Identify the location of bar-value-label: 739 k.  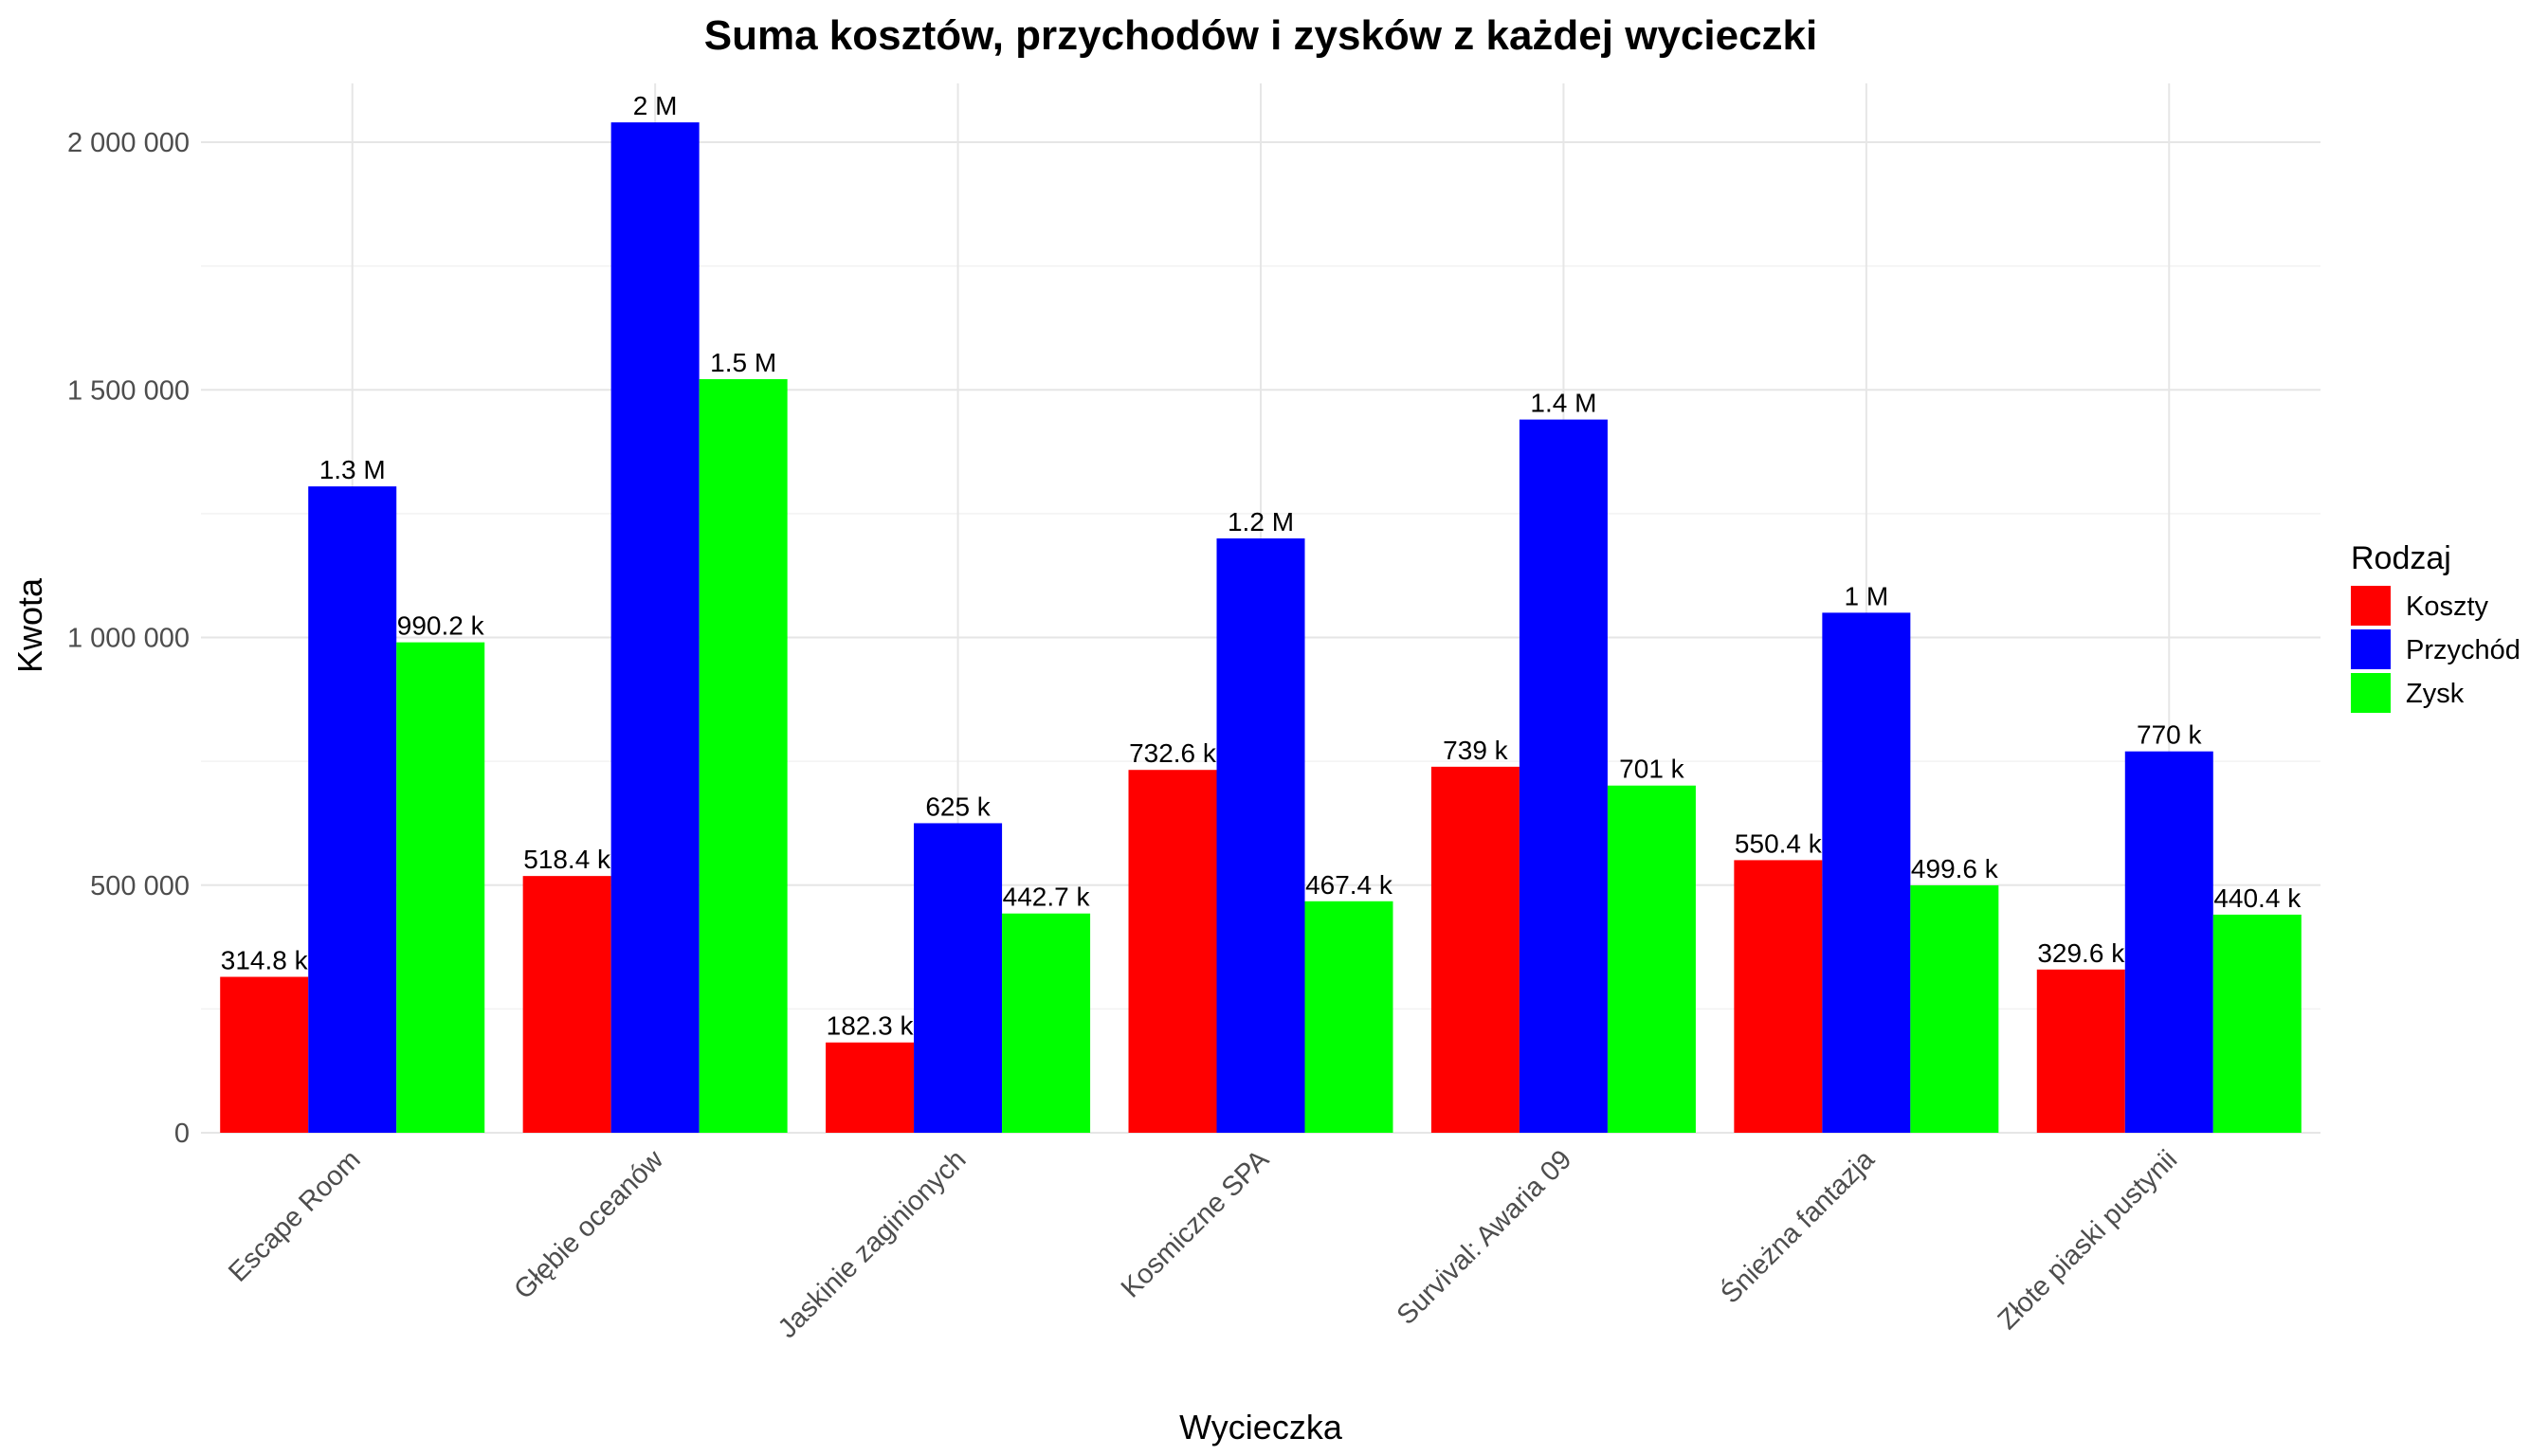
(1475, 750).